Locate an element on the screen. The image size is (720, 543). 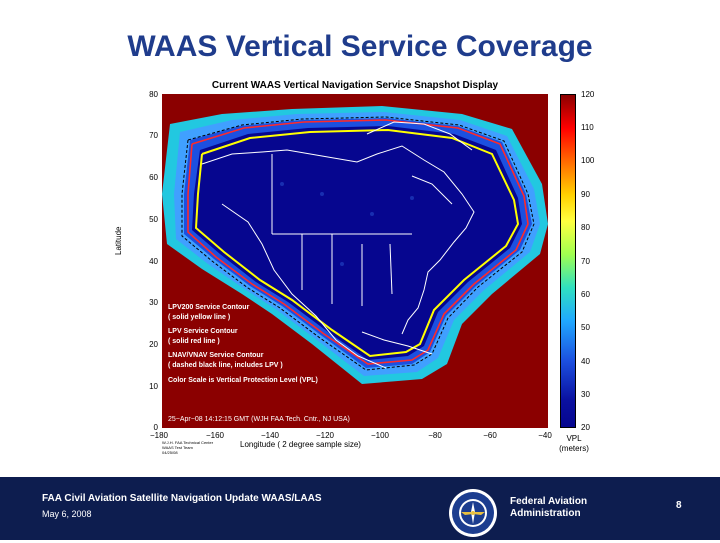
colorbar-label: VPL (meters) is located at coordinates (574, 444).